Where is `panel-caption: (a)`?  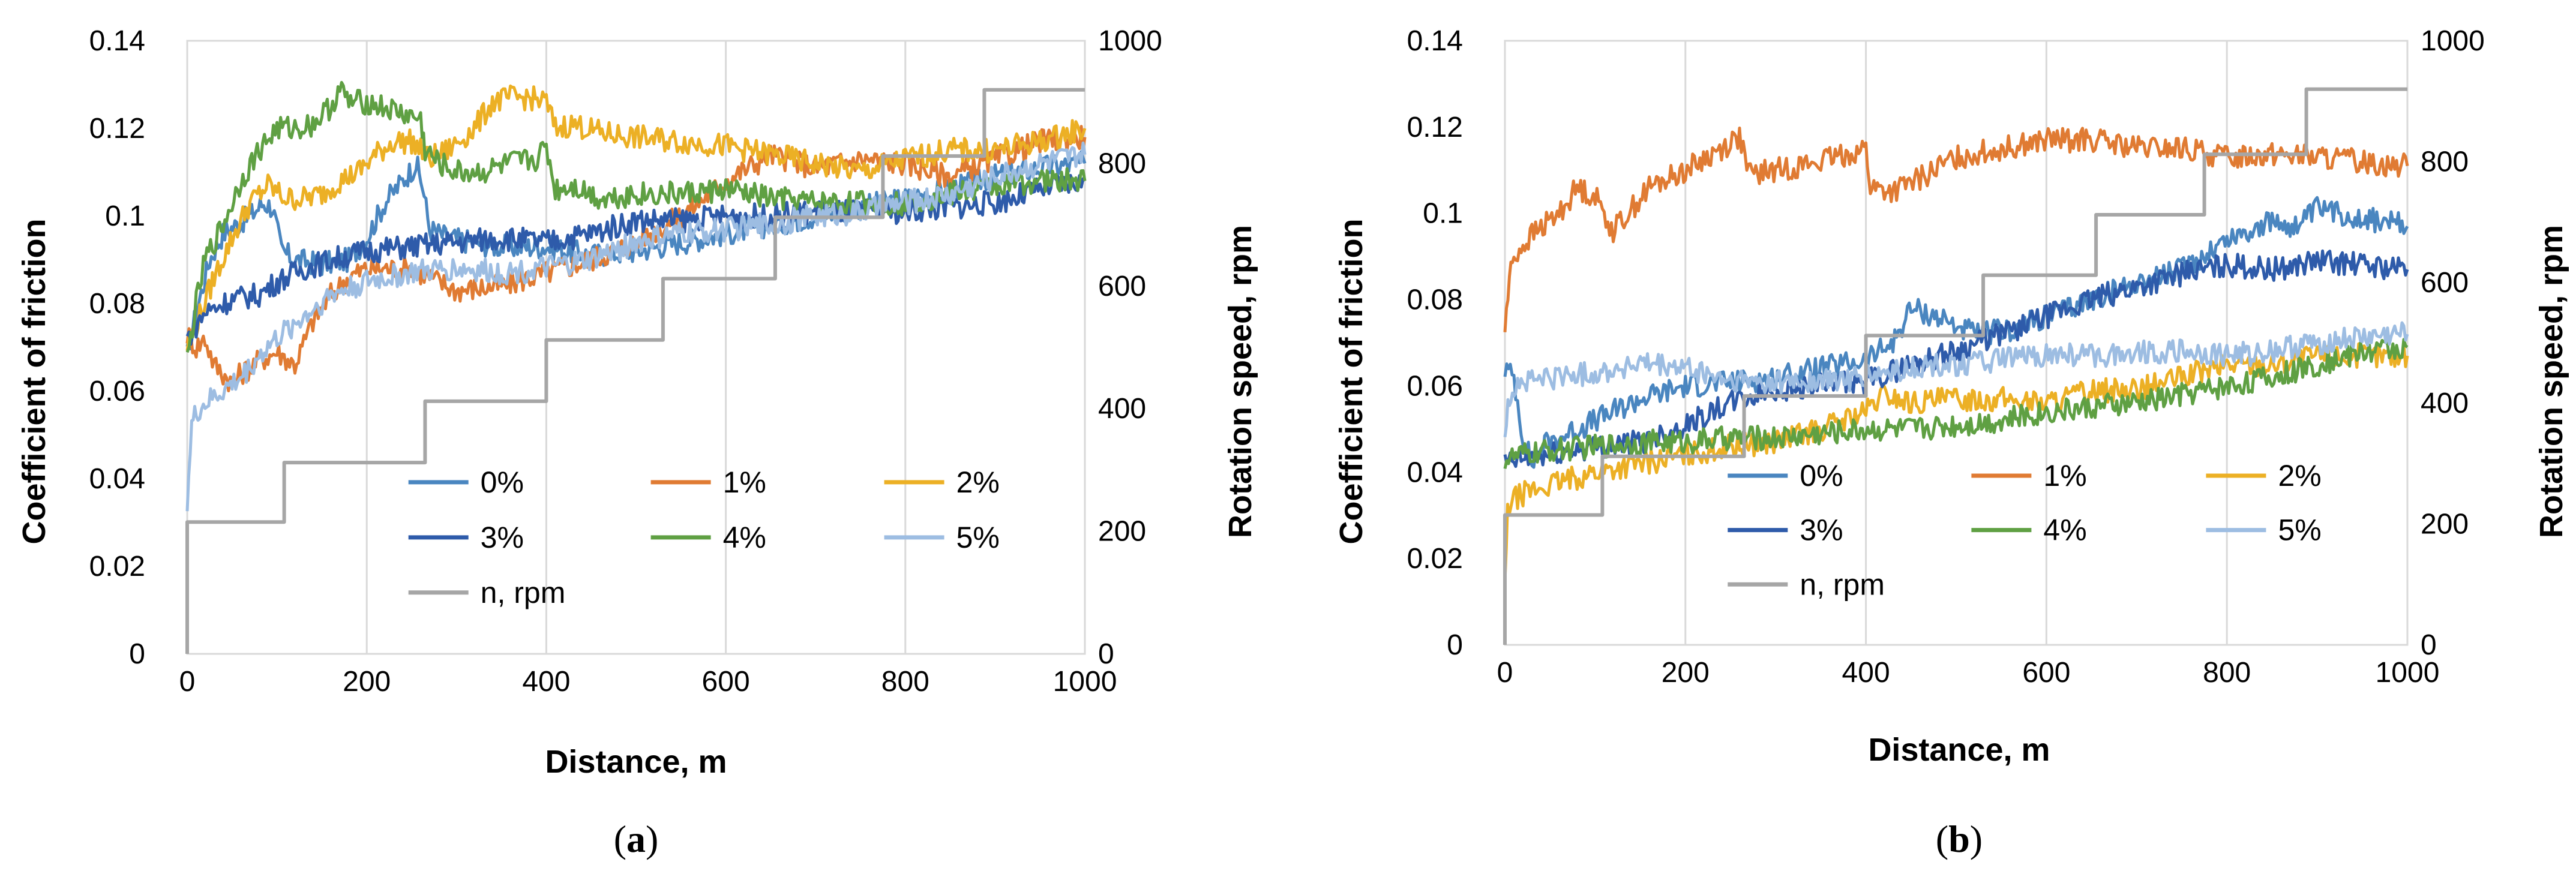 panel-caption: (a) is located at coordinates (636, 839).